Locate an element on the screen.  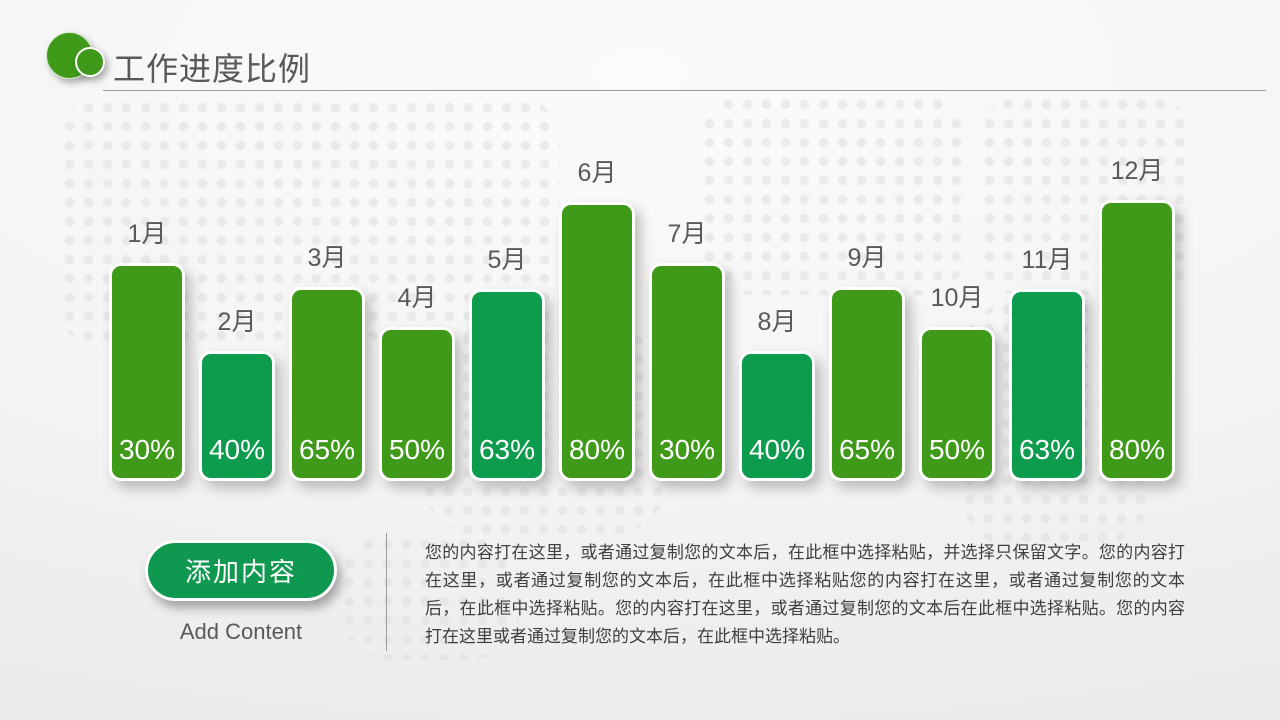
bar-5: 63% is located at coordinates (507, 385).